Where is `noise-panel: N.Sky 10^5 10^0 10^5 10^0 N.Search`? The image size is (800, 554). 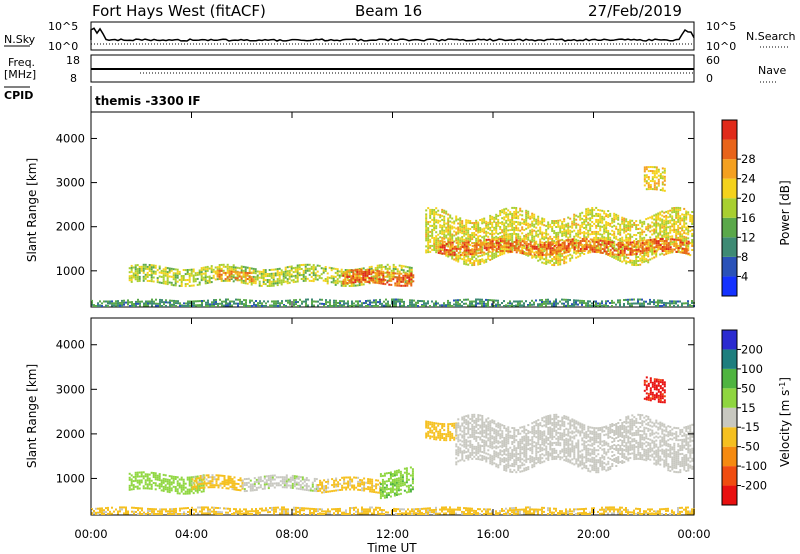 noise-panel: N.Sky 10^5 10^0 10^5 10^0 N.Search is located at coordinates (400, 36).